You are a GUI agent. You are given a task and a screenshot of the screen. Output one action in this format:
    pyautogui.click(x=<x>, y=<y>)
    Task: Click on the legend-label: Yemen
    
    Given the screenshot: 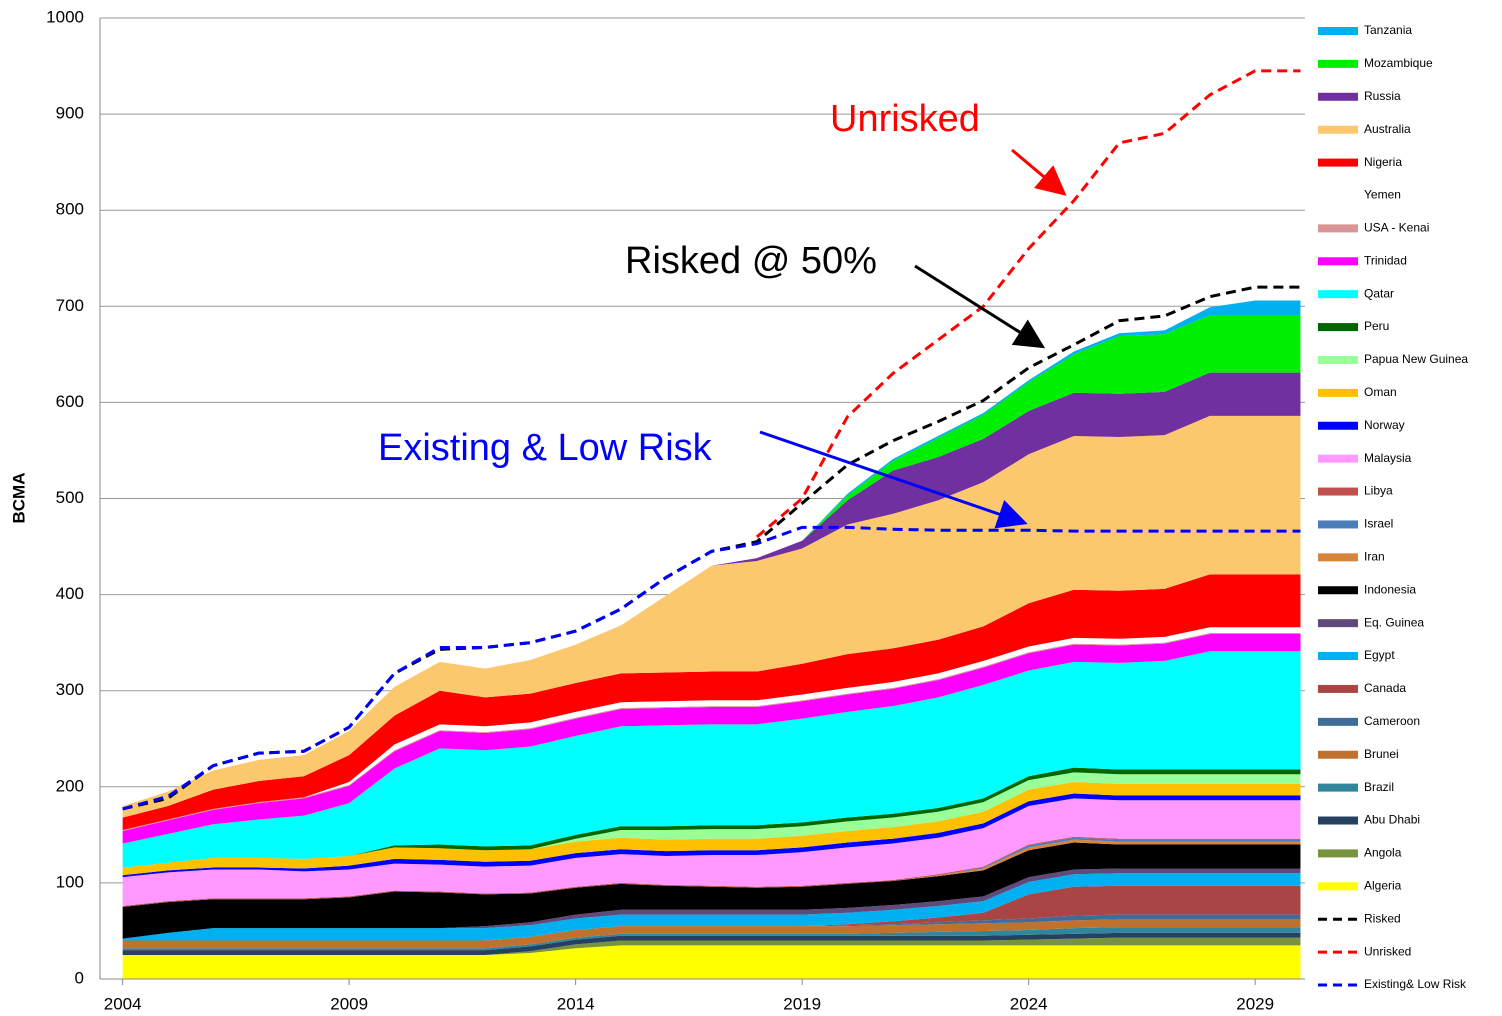 What is the action you would take?
    pyautogui.click(x=1382, y=195)
    